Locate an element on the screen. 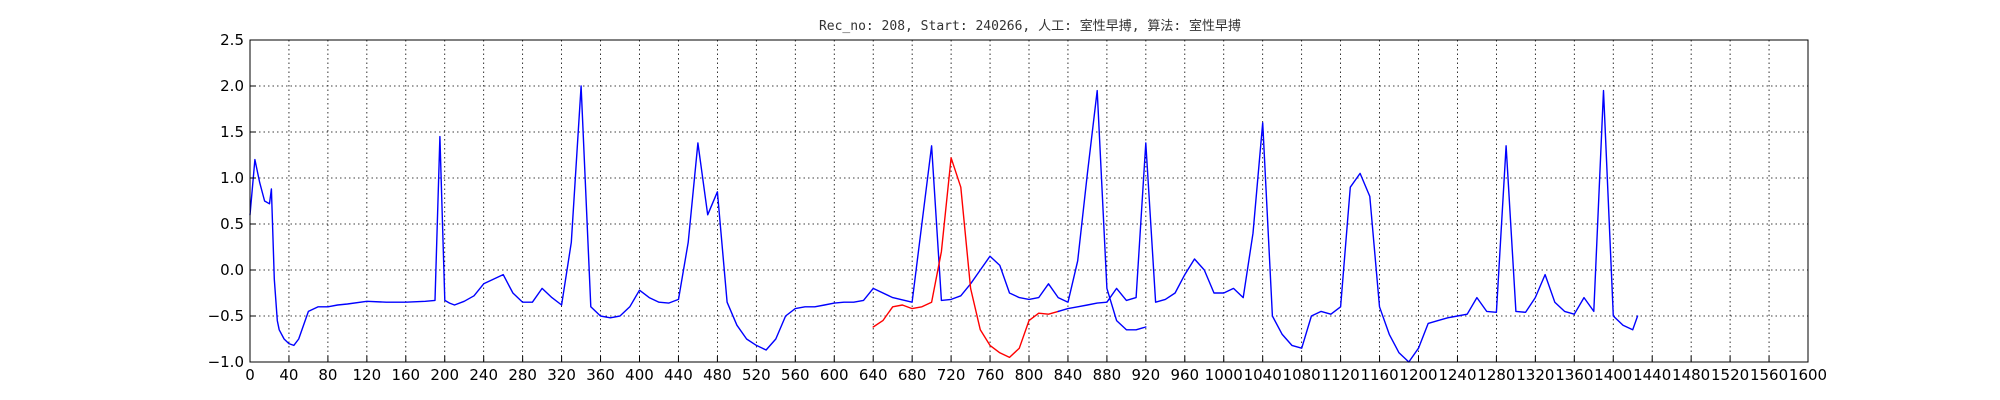 The image size is (2000, 400). x-tick-label: 360 is located at coordinates (600, 375).